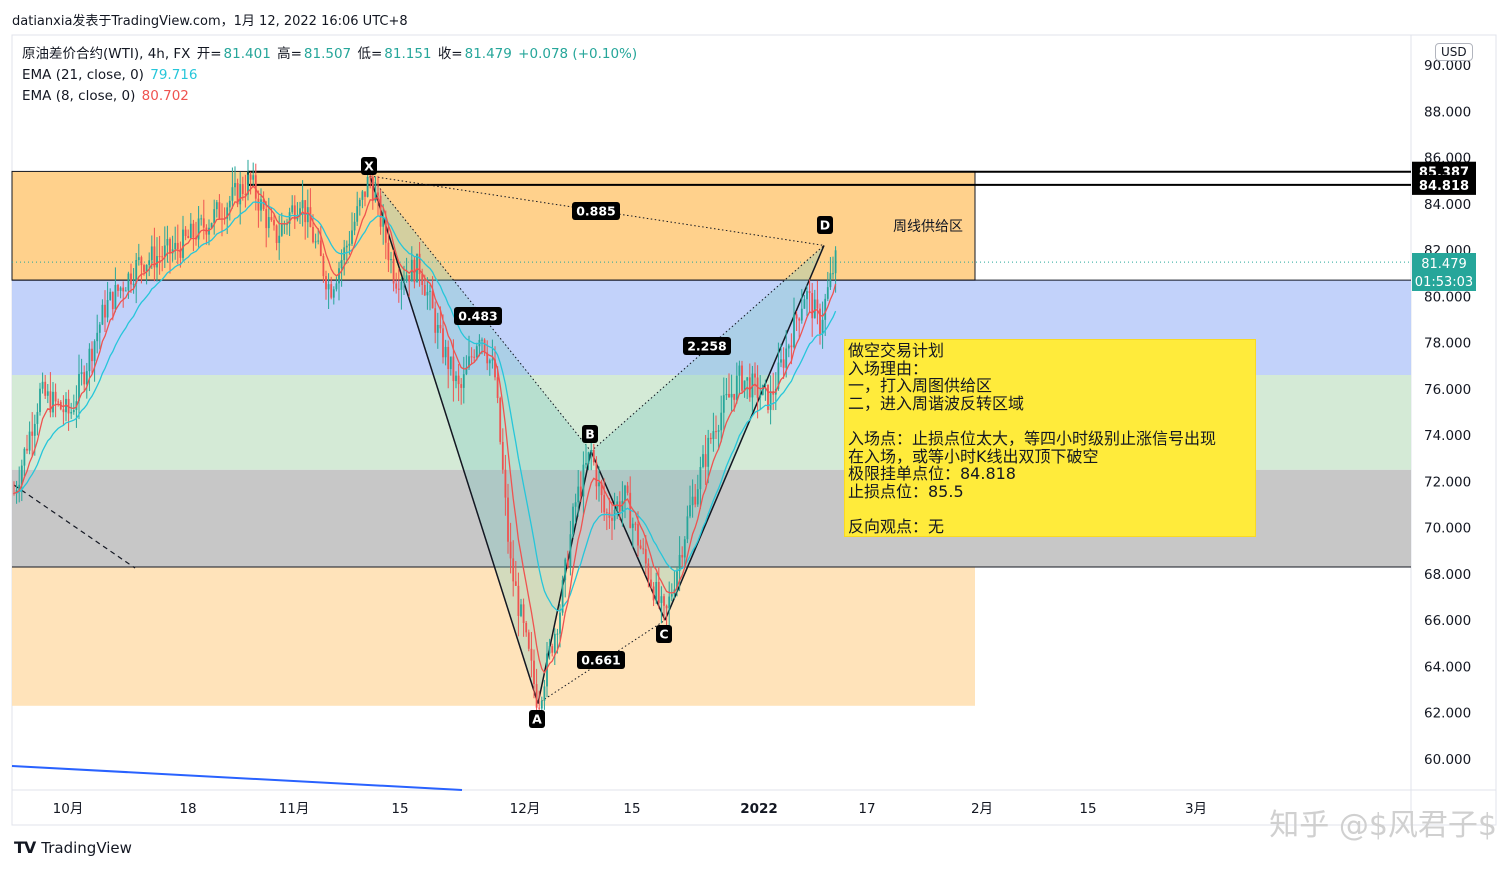 The height and width of the screenshot is (870, 1509). What do you see at coordinates (106, 54) in the screenshot?
I see `symbol-label: 原油差价合约(WTI), 4h, FX` at bounding box center [106, 54].